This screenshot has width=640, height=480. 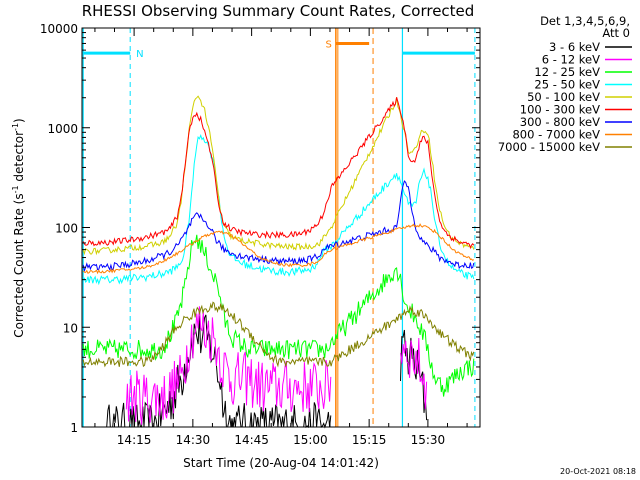 What do you see at coordinates (62, 129) in the screenshot?
I see `y-tick-label: 1000` at bounding box center [62, 129].